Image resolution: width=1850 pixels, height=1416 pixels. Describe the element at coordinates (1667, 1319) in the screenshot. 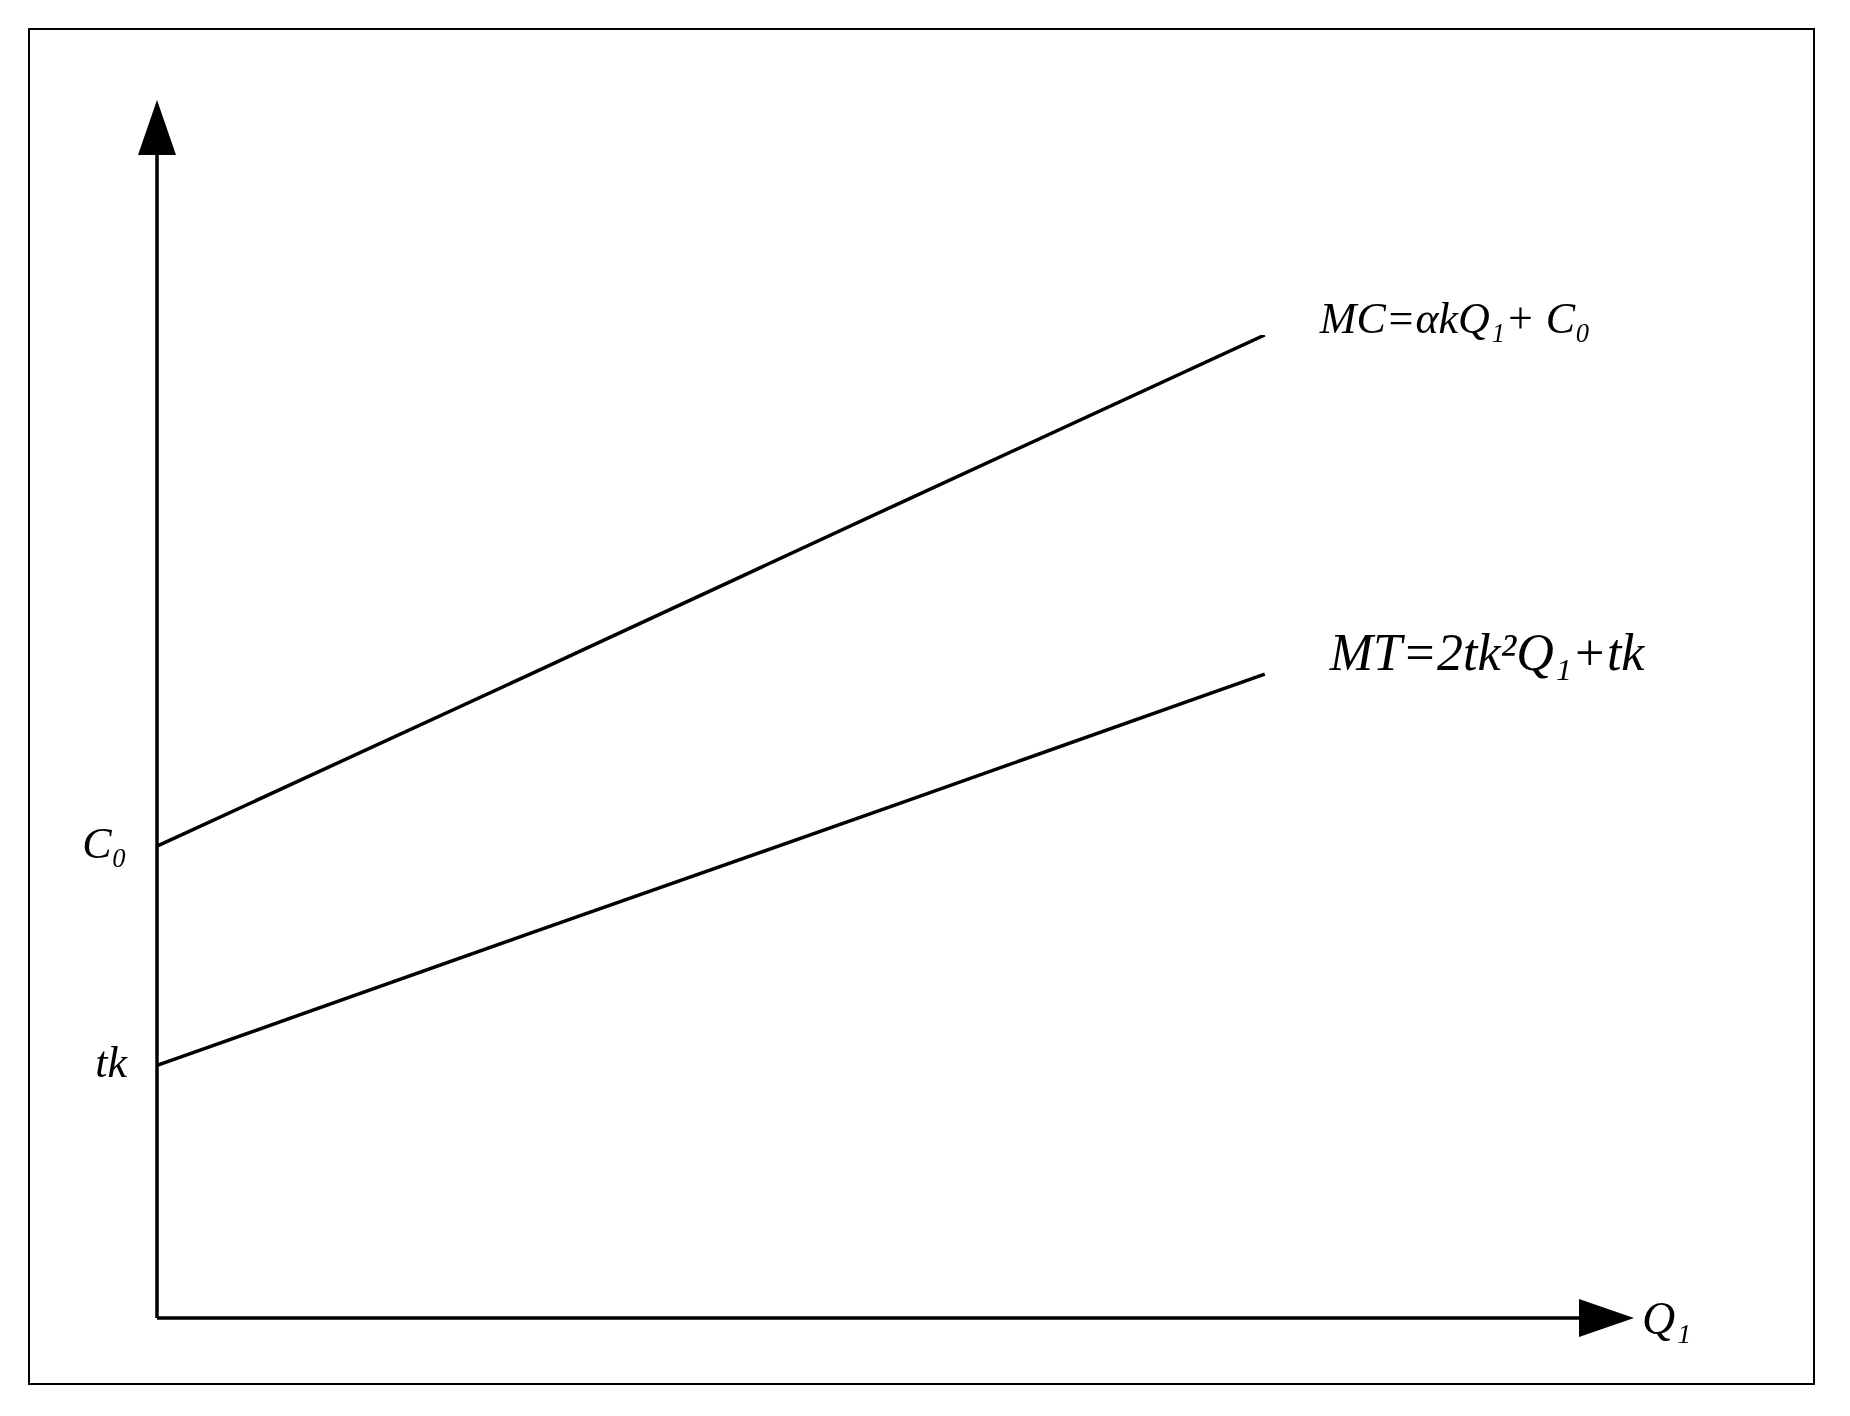

I see `x-axis-title: Q₁` at that location.